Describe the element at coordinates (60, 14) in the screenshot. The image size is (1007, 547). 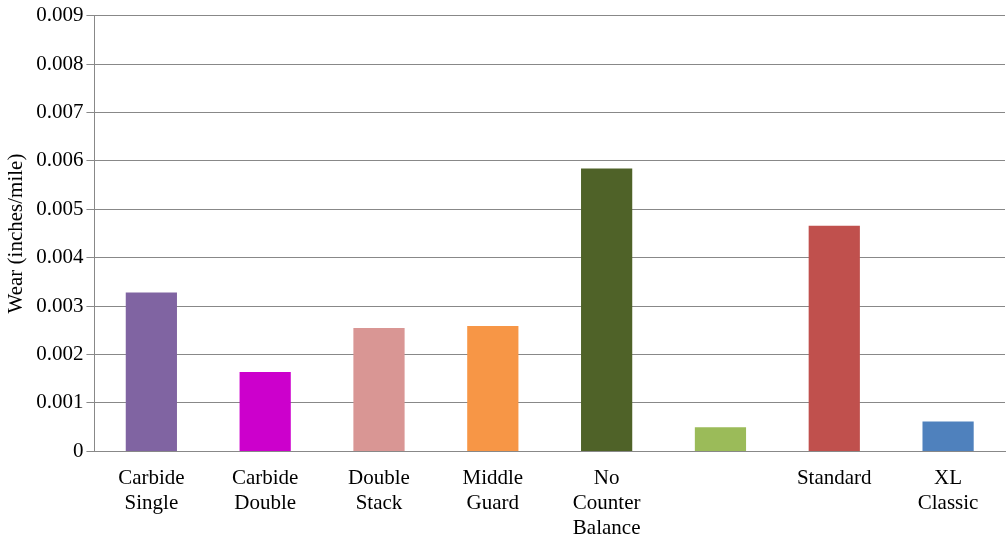
I see `y-tick-label: 0.009` at that location.